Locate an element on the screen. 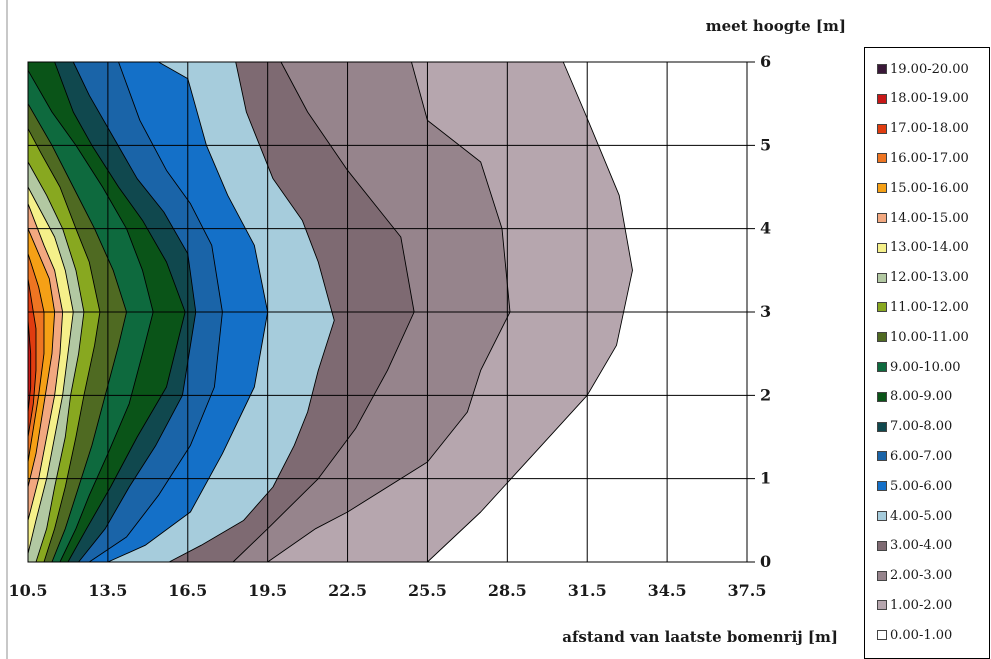 The image size is (991, 659). legend-item: 0.00-1.00 is located at coordinates (914, 635).